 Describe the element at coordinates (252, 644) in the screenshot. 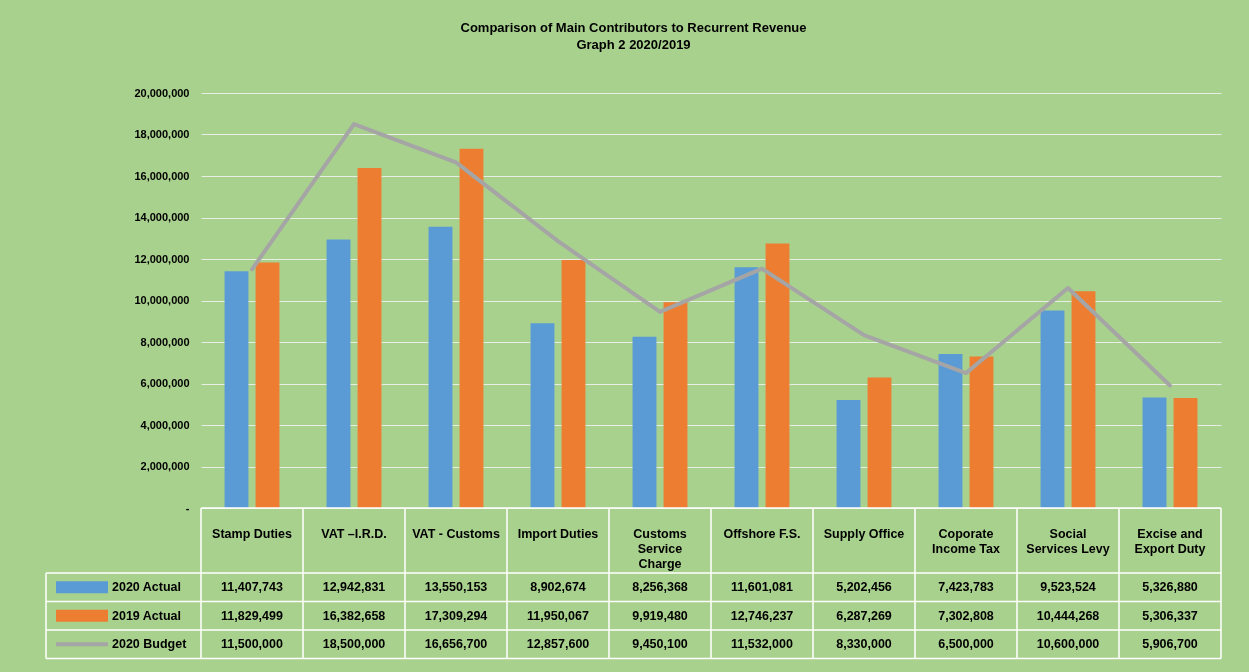

I see `data-label: 11,500,000` at that location.